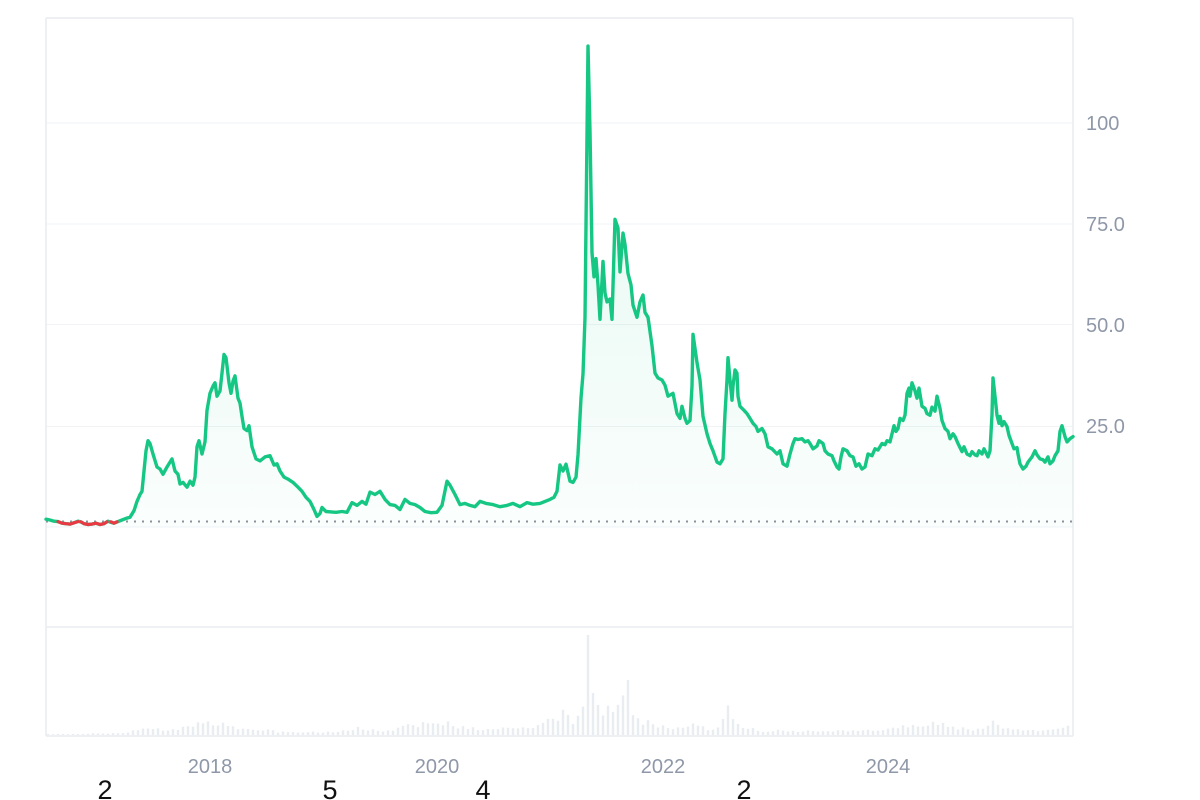 This screenshot has width=1200, height=800. I want to click on x-axis-tick-label: 2024, so click(888, 767).